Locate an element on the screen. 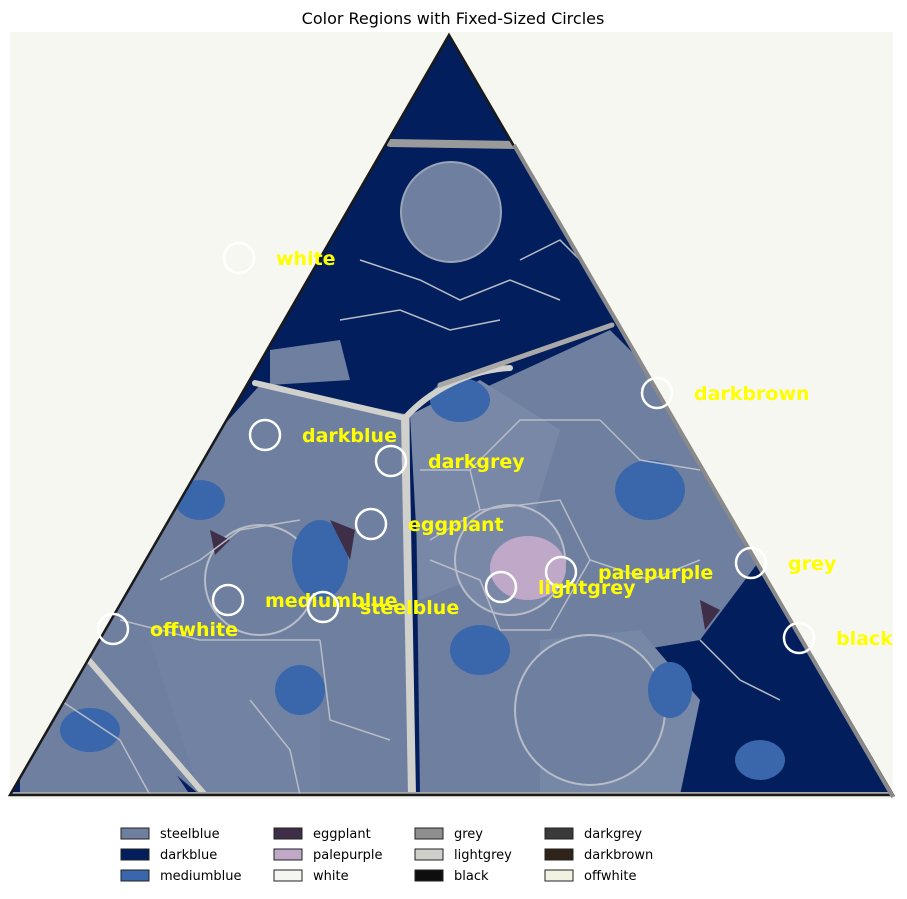 This screenshot has width=907, height=899. circle-darkgrey is located at coordinates (391, 461).